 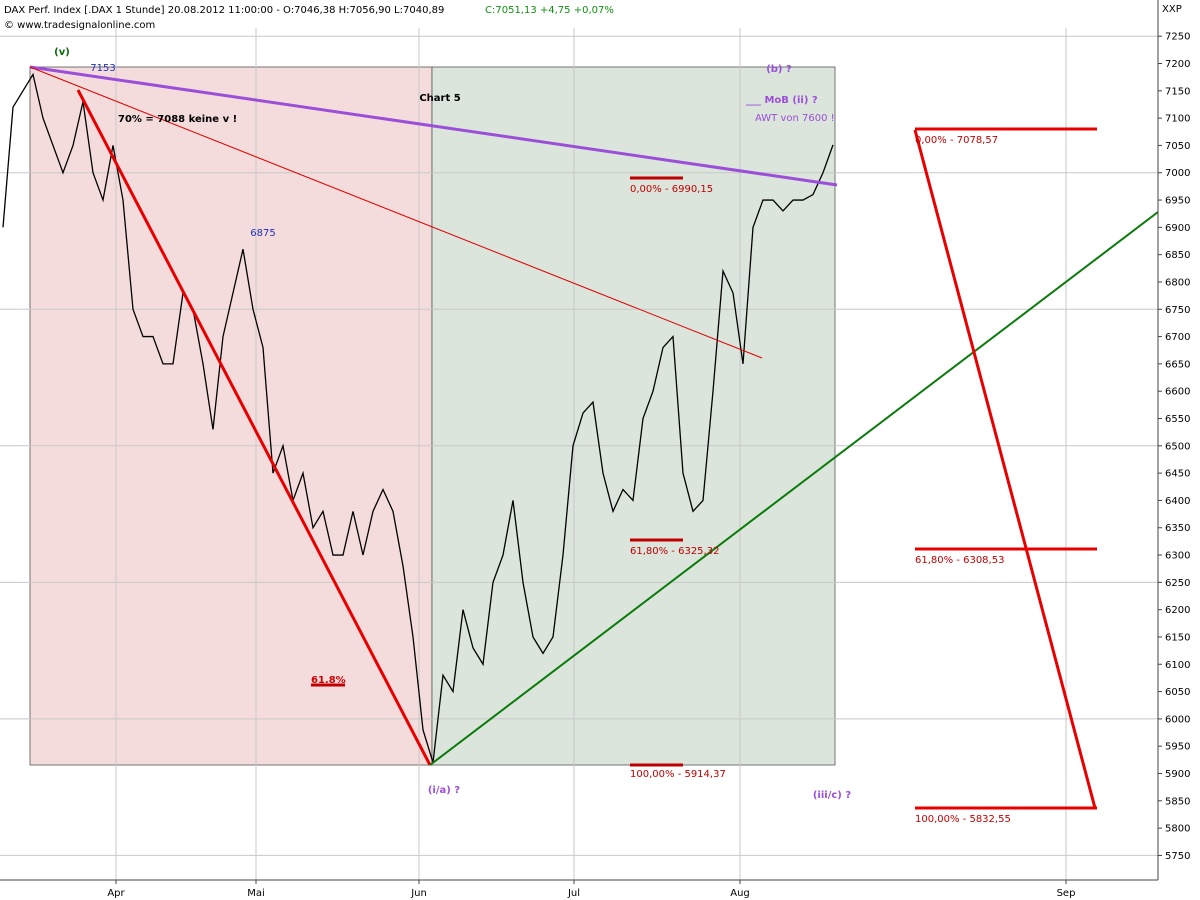 What do you see at coordinates (1005, 469) in the screenshot?
I see `projection` at bounding box center [1005, 469].